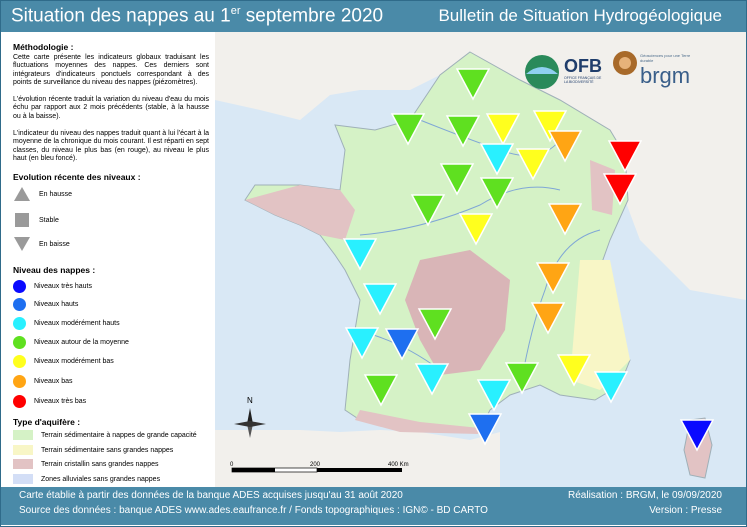 The height and width of the screenshot is (527, 747). What do you see at coordinates (36, 220) in the screenshot?
I see `legend-stable: Stable` at bounding box center [36, 220].